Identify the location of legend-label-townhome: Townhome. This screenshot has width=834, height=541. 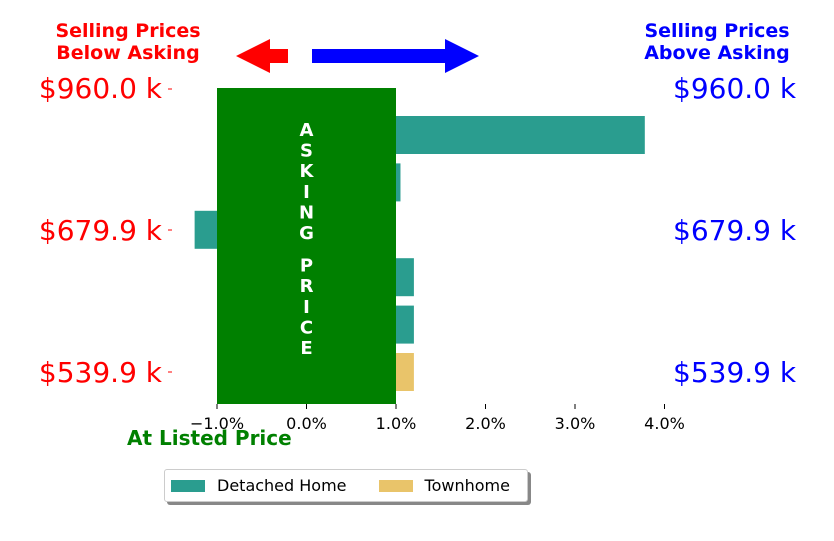
(467, 485).